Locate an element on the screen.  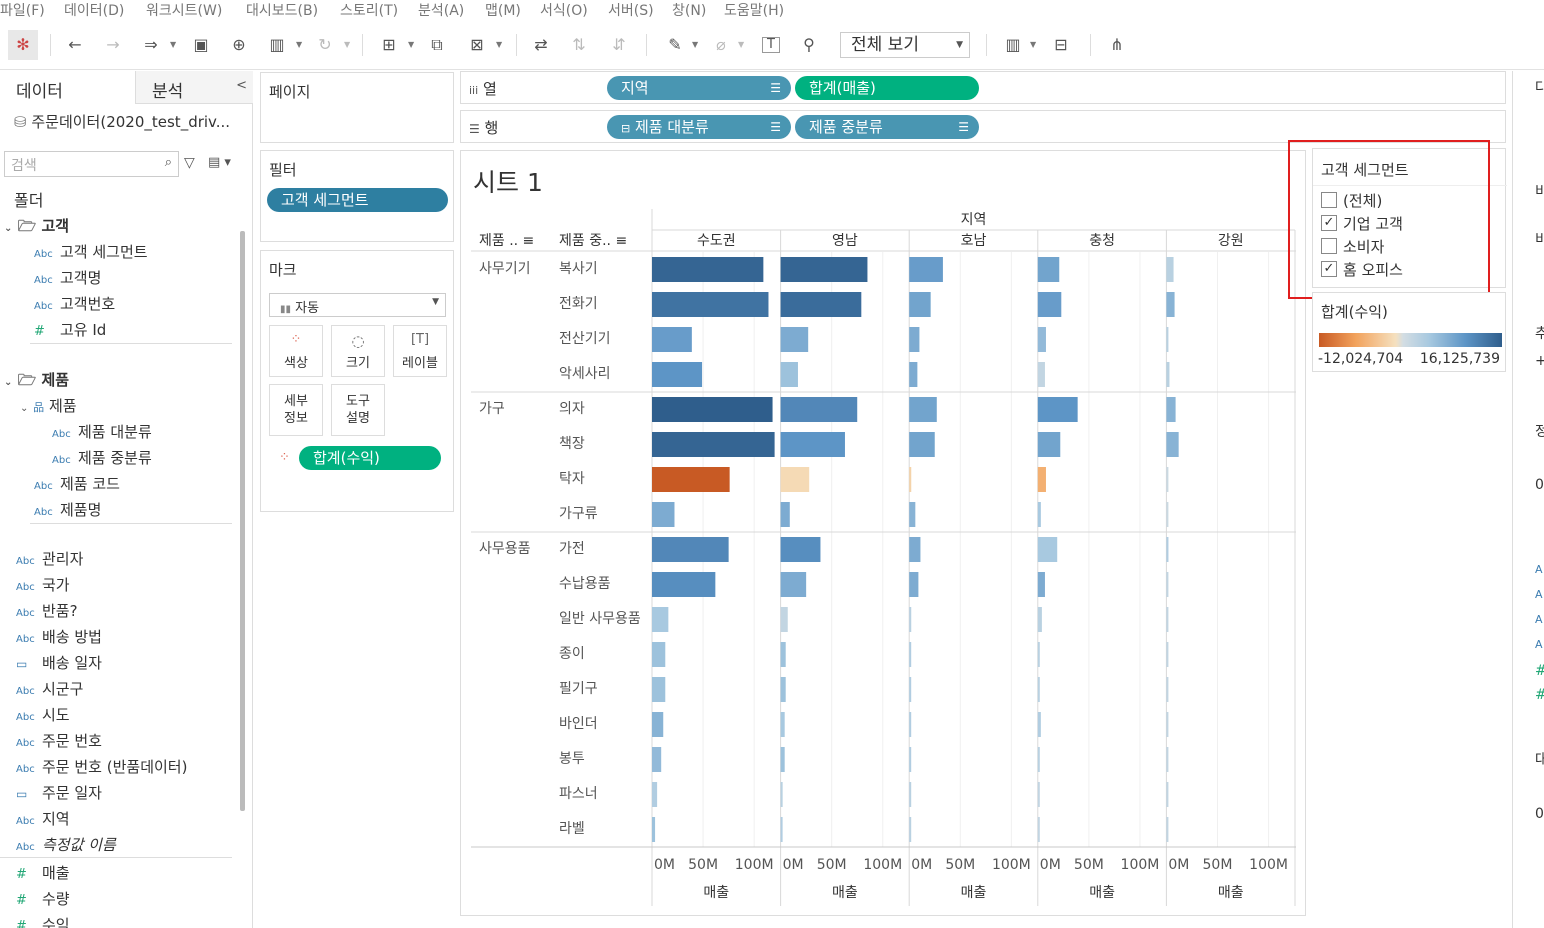
tab-analysis: 분석 < is located at coordinates (194, 87).